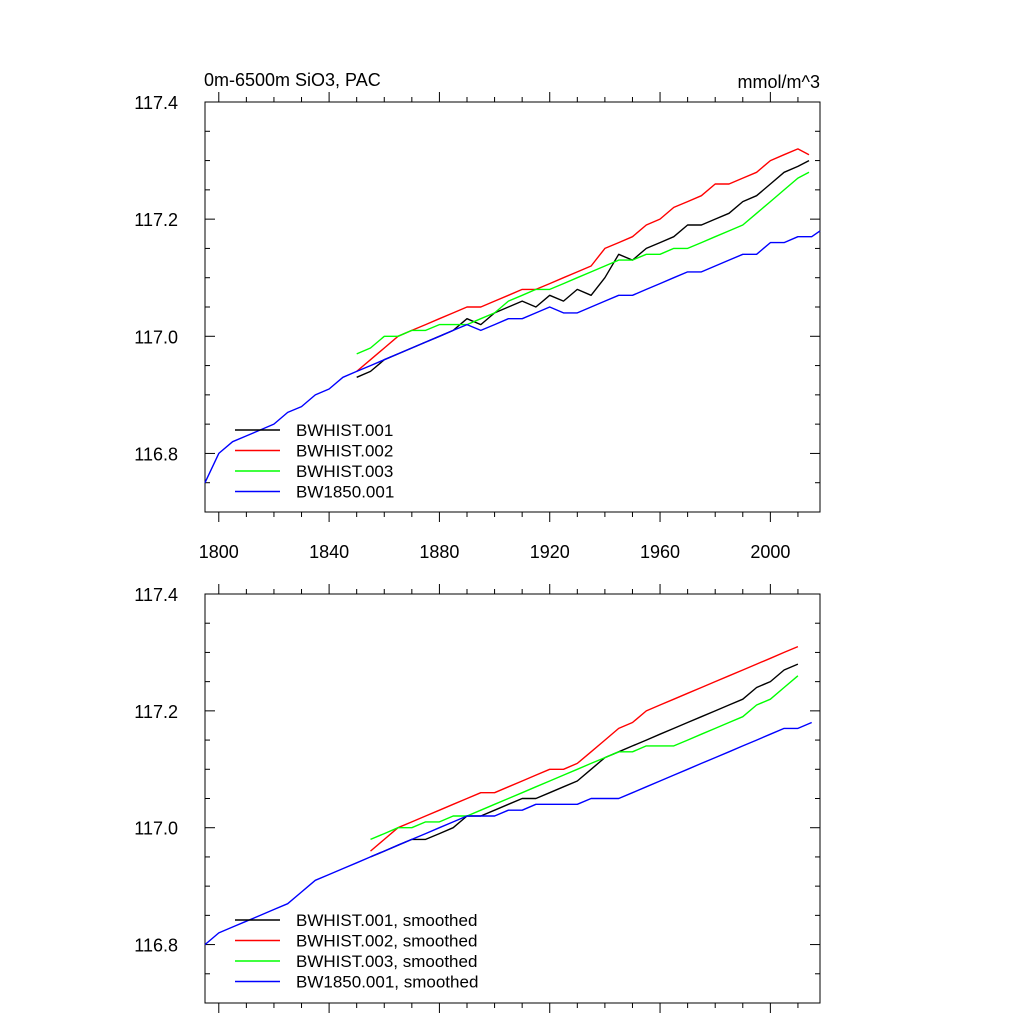 The width and height of the screenshot is (1024, 1024). I want to click on x-tick-label: 1920, so click(550, 552).